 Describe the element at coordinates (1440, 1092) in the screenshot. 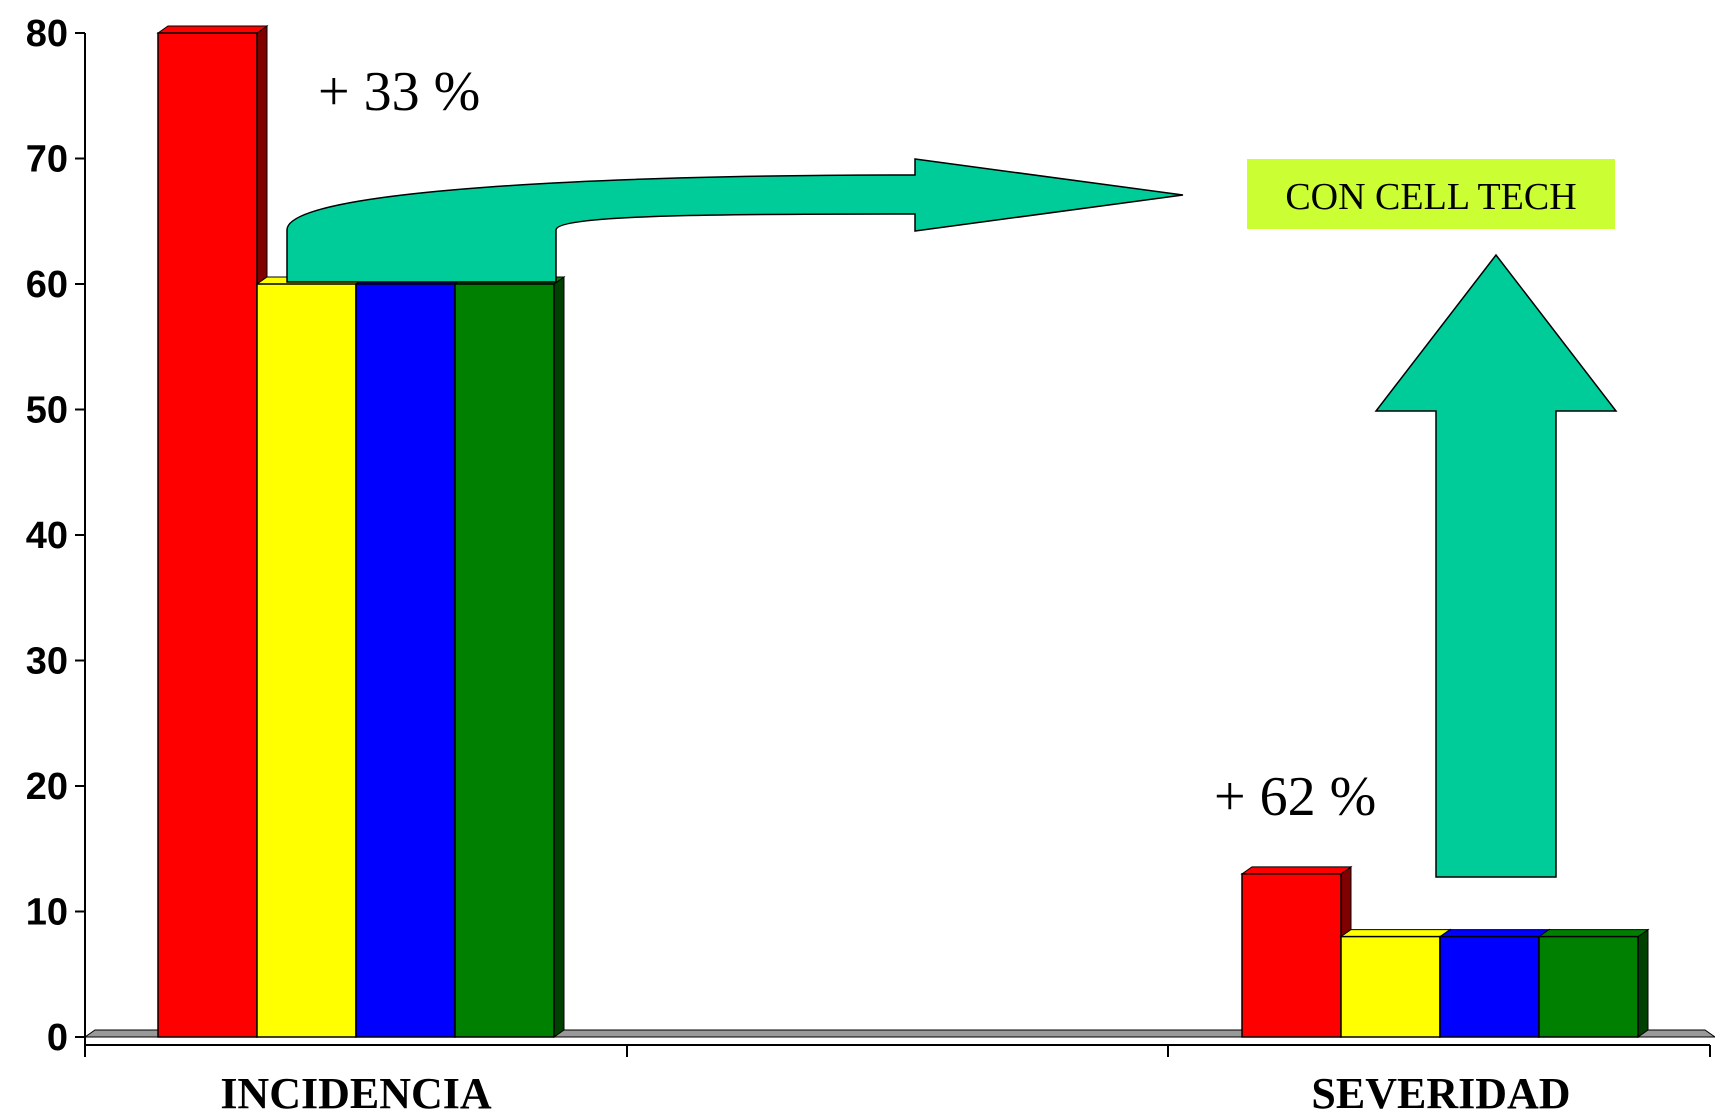

I see `category-label: SEVERIDAD` at that location.